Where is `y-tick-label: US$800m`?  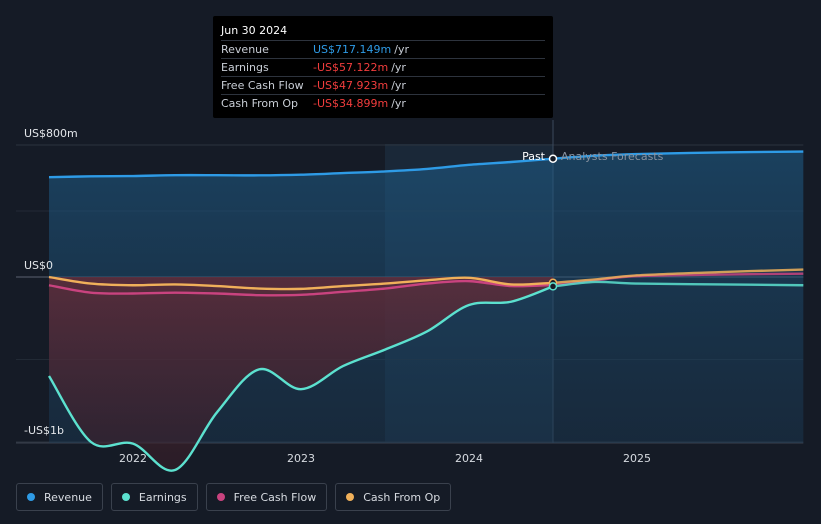
y-tick-label: US$800m is located at coordinates (51, 133).